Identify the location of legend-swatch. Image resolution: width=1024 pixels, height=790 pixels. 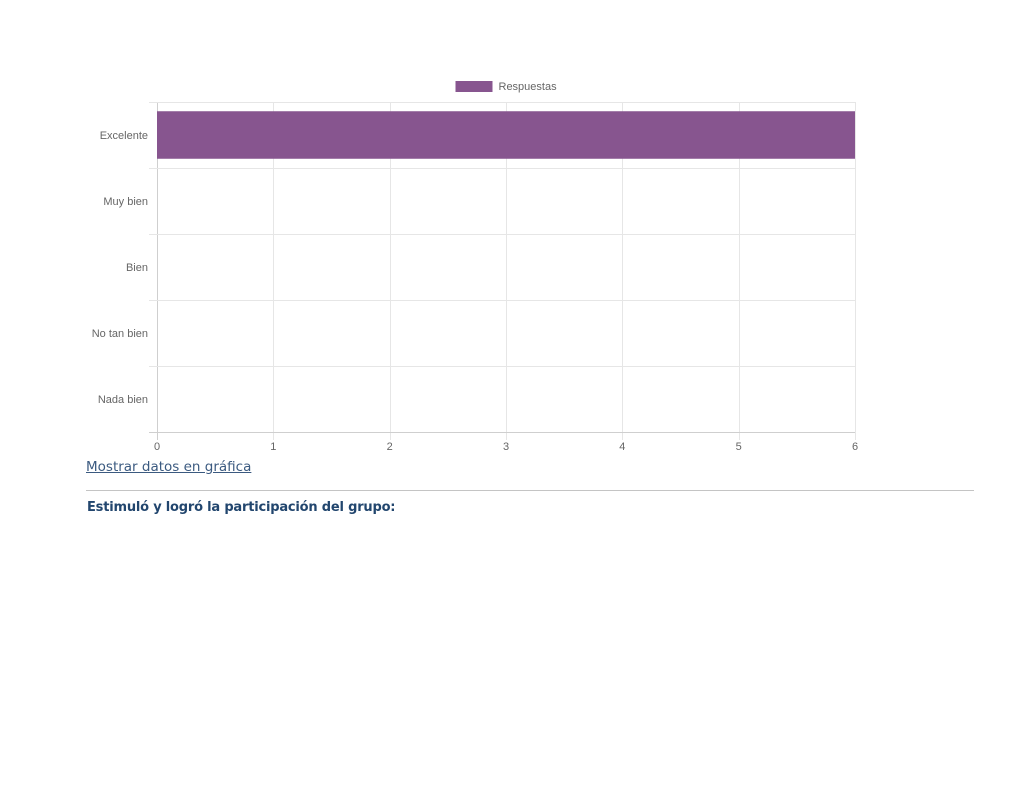
(474, 86).